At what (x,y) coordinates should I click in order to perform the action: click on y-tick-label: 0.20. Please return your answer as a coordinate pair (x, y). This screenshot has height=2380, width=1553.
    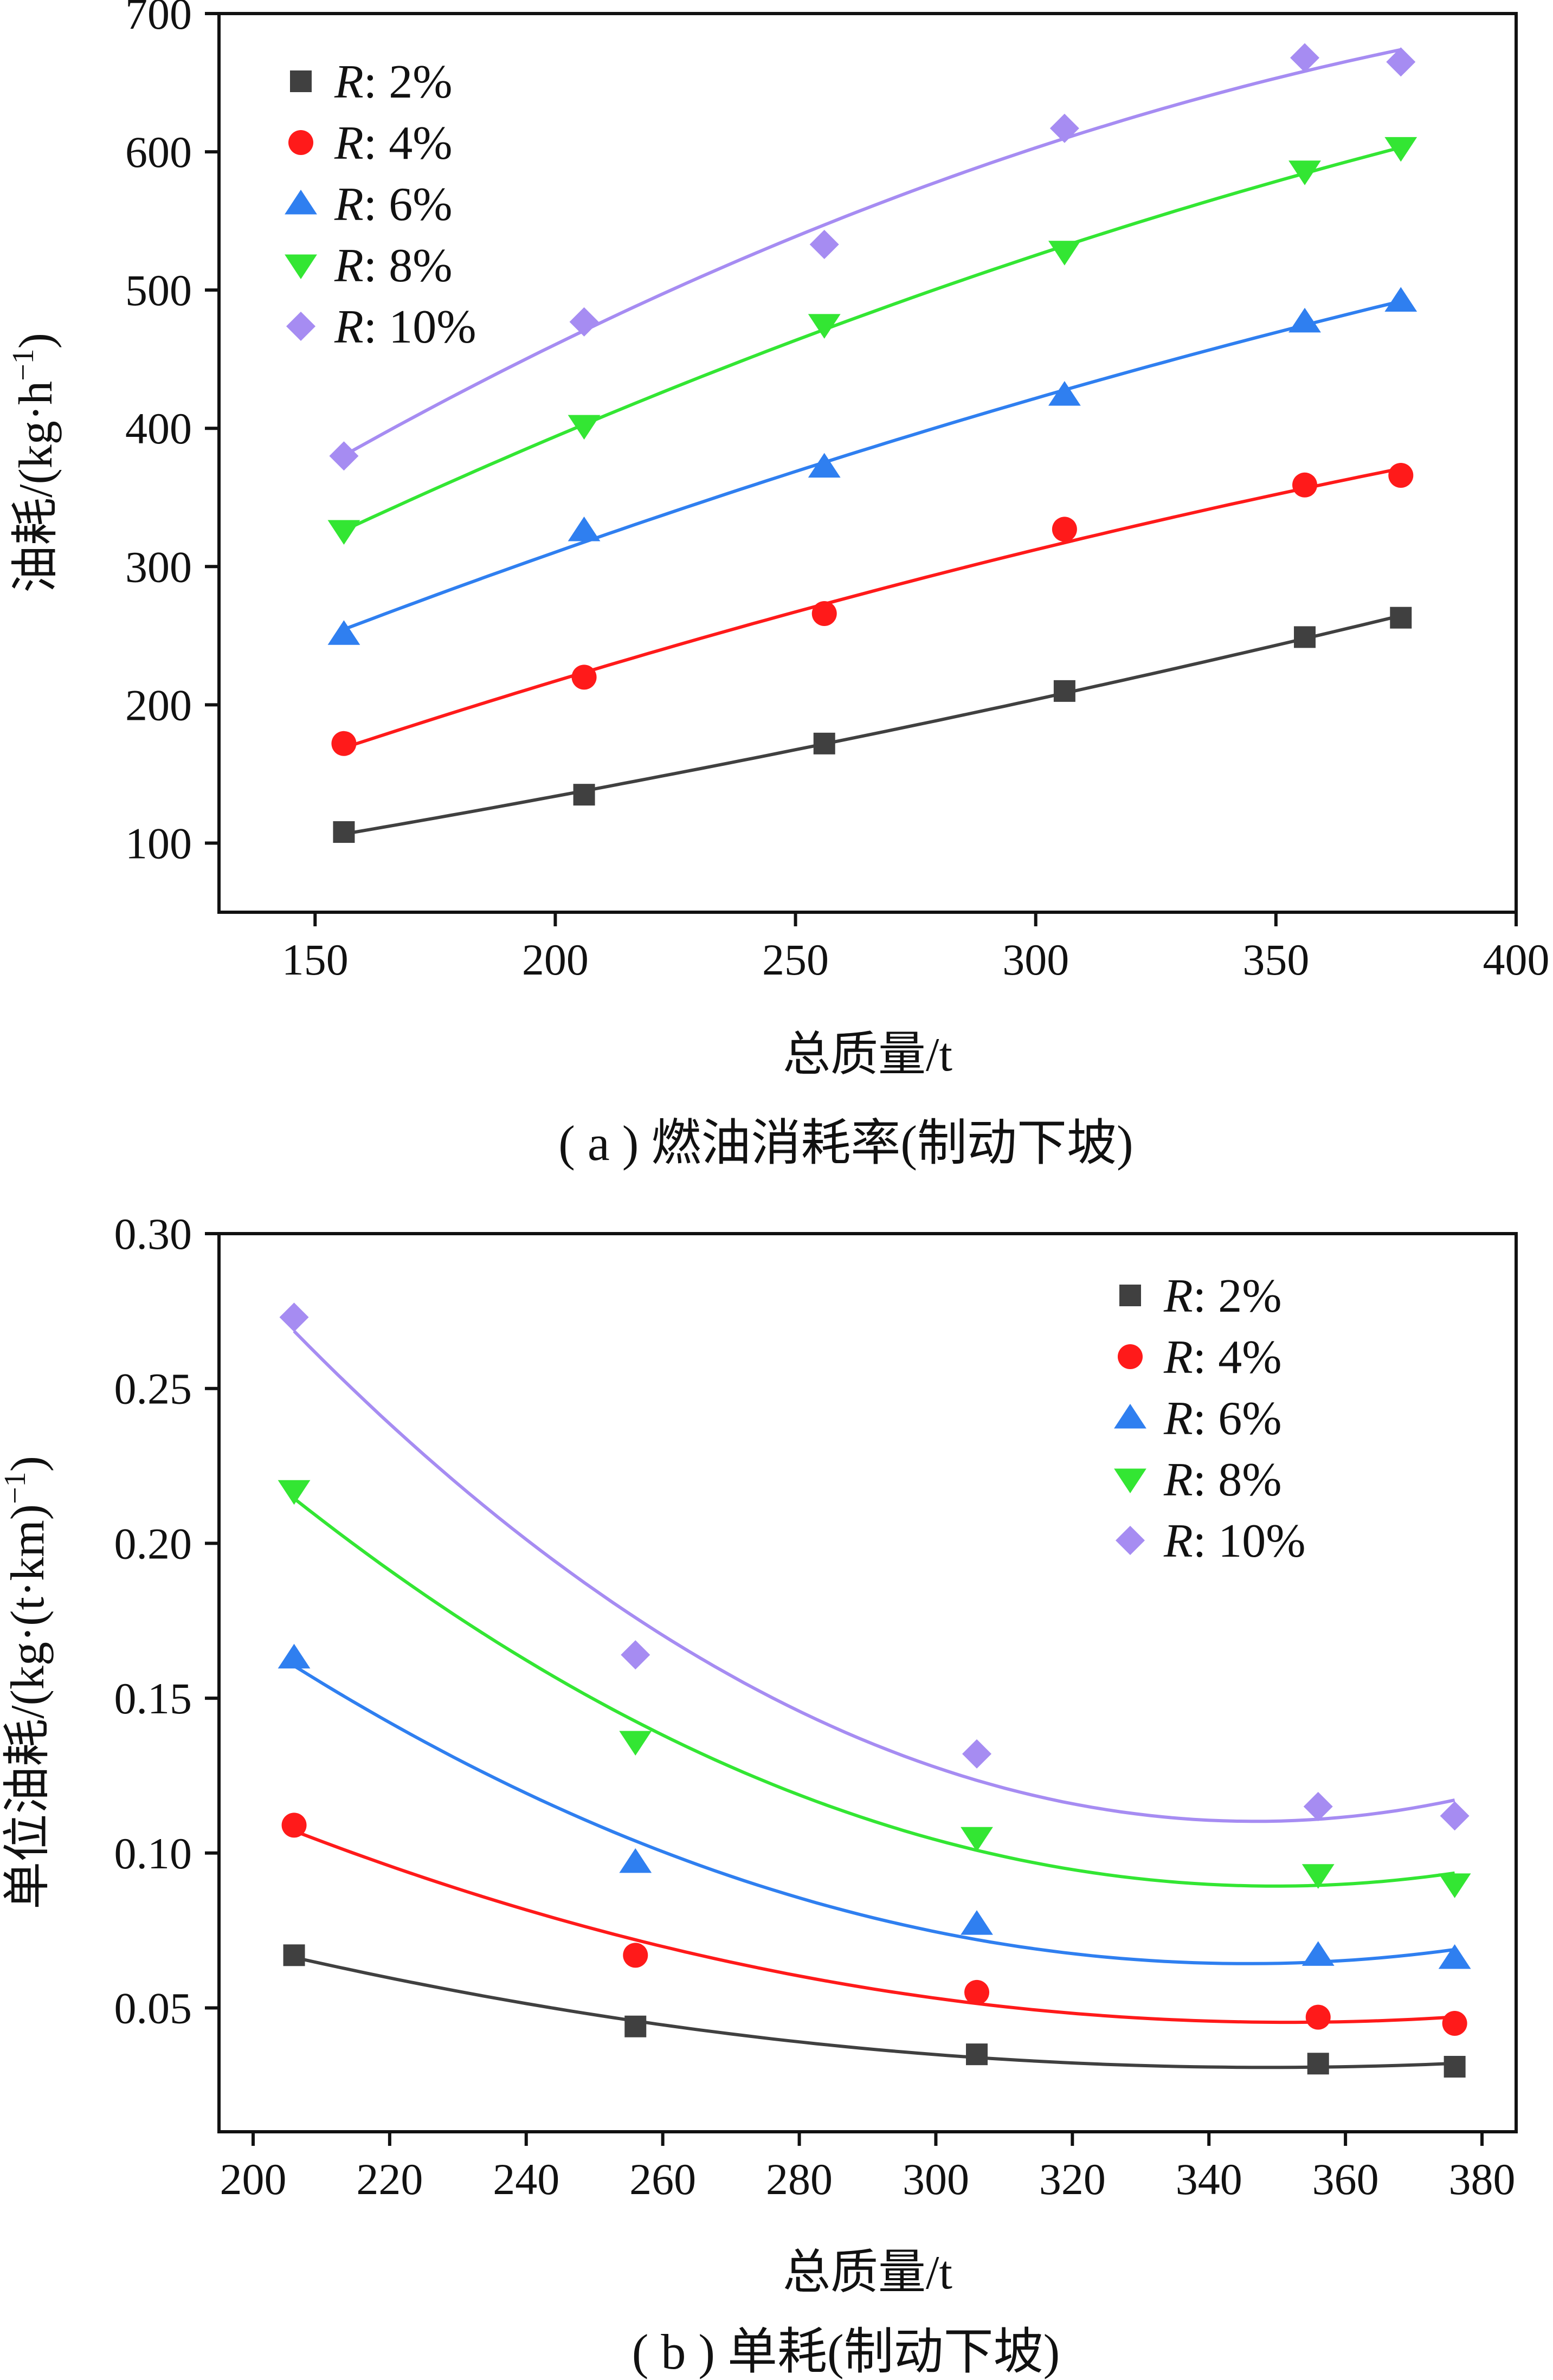
    Looking at the image, I should click on (153, 1544).